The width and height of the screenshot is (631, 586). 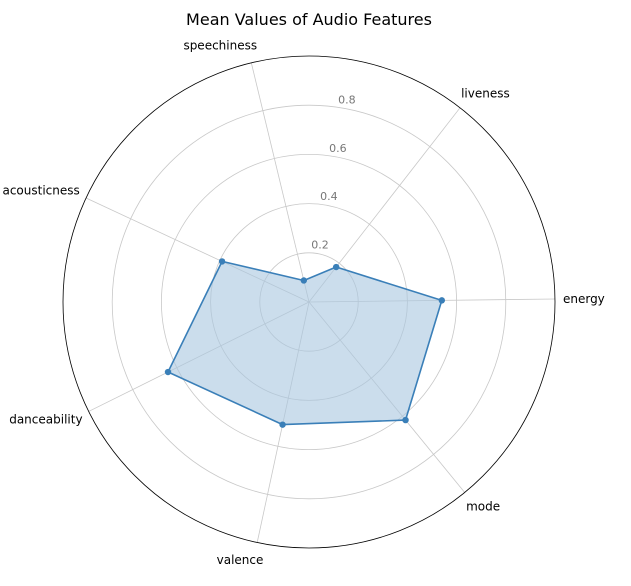 I want to click on category-label: energy, so click(x=584, y=299).